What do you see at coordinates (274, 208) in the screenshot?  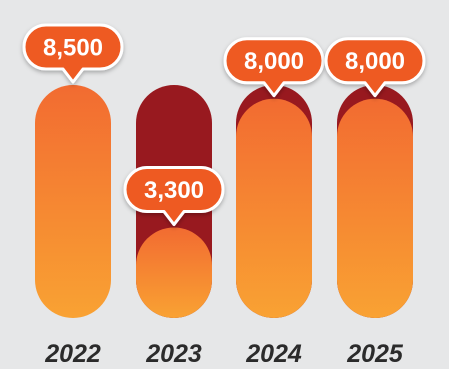 I see `bar-2024` at bounding box center [274, 208].